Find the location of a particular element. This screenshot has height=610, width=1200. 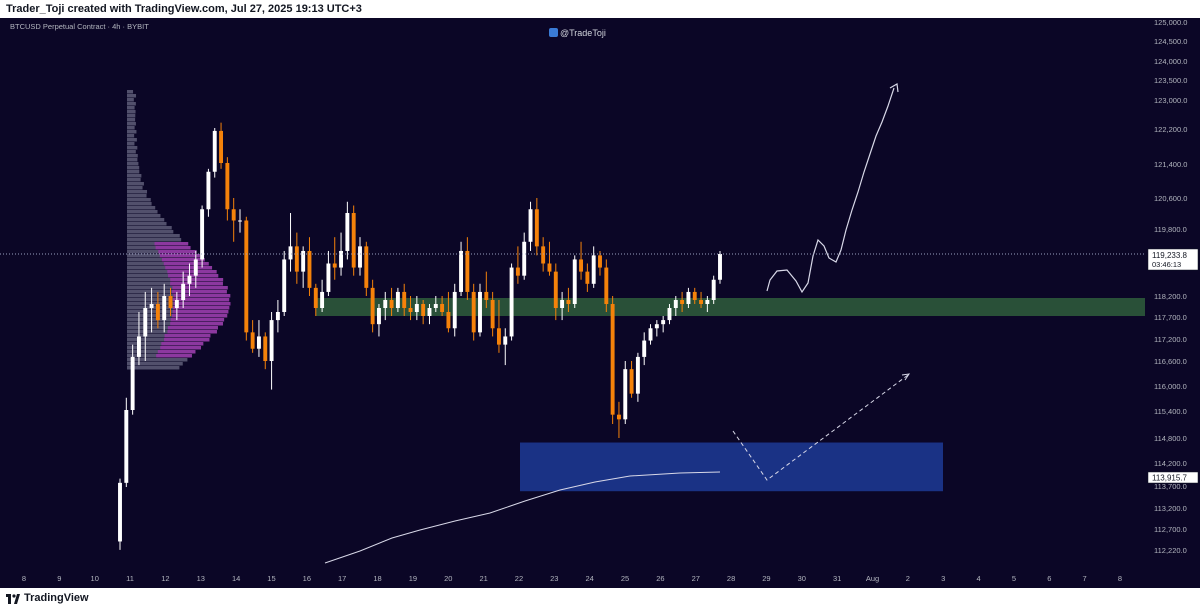

price-tick-label: 114,800.0 is located at coordinates (1170, 438).